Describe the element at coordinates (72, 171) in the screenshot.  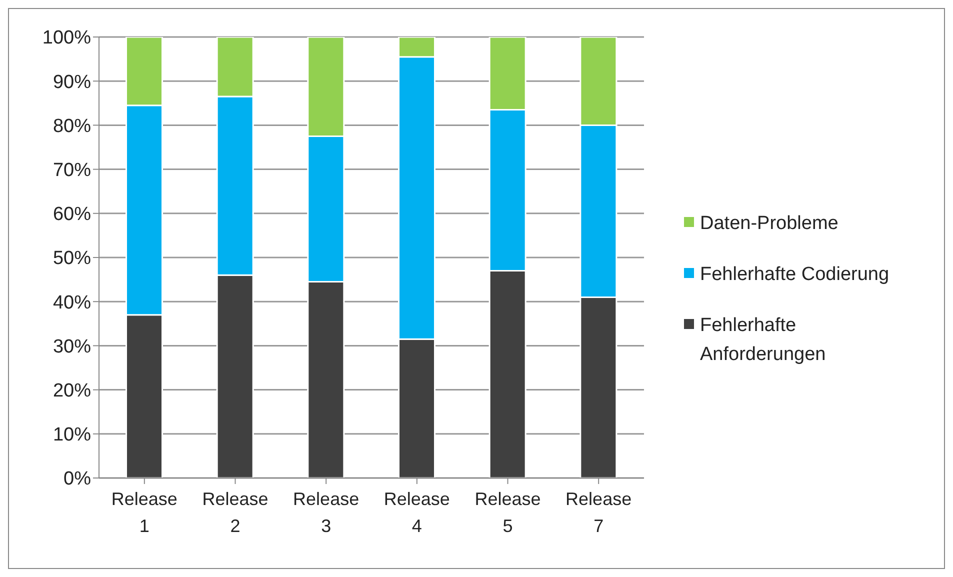
I see `y-tick-label: 70%` at that location.